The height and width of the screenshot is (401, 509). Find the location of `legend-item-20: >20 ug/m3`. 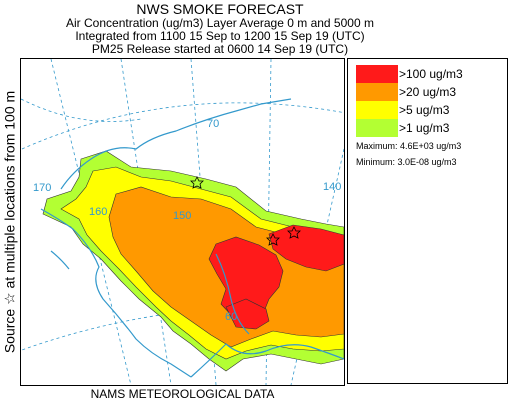

legend-item-20: >20 ug/m3 is located at coordinates (426, 92).